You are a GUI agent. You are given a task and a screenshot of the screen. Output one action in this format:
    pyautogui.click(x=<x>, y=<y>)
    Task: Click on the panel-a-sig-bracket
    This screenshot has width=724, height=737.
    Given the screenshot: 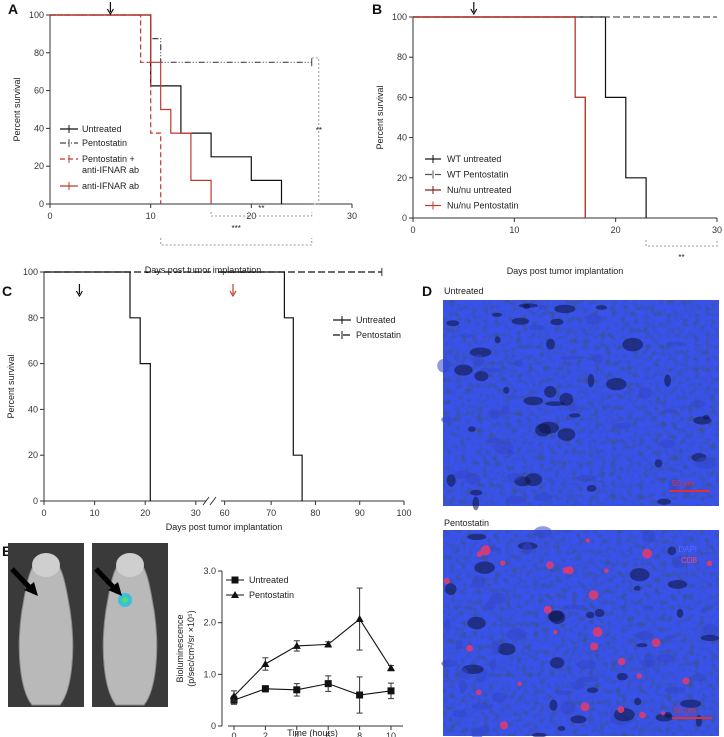 What is the action you would take?
    pyautogui.click(x=261, y=214)
    